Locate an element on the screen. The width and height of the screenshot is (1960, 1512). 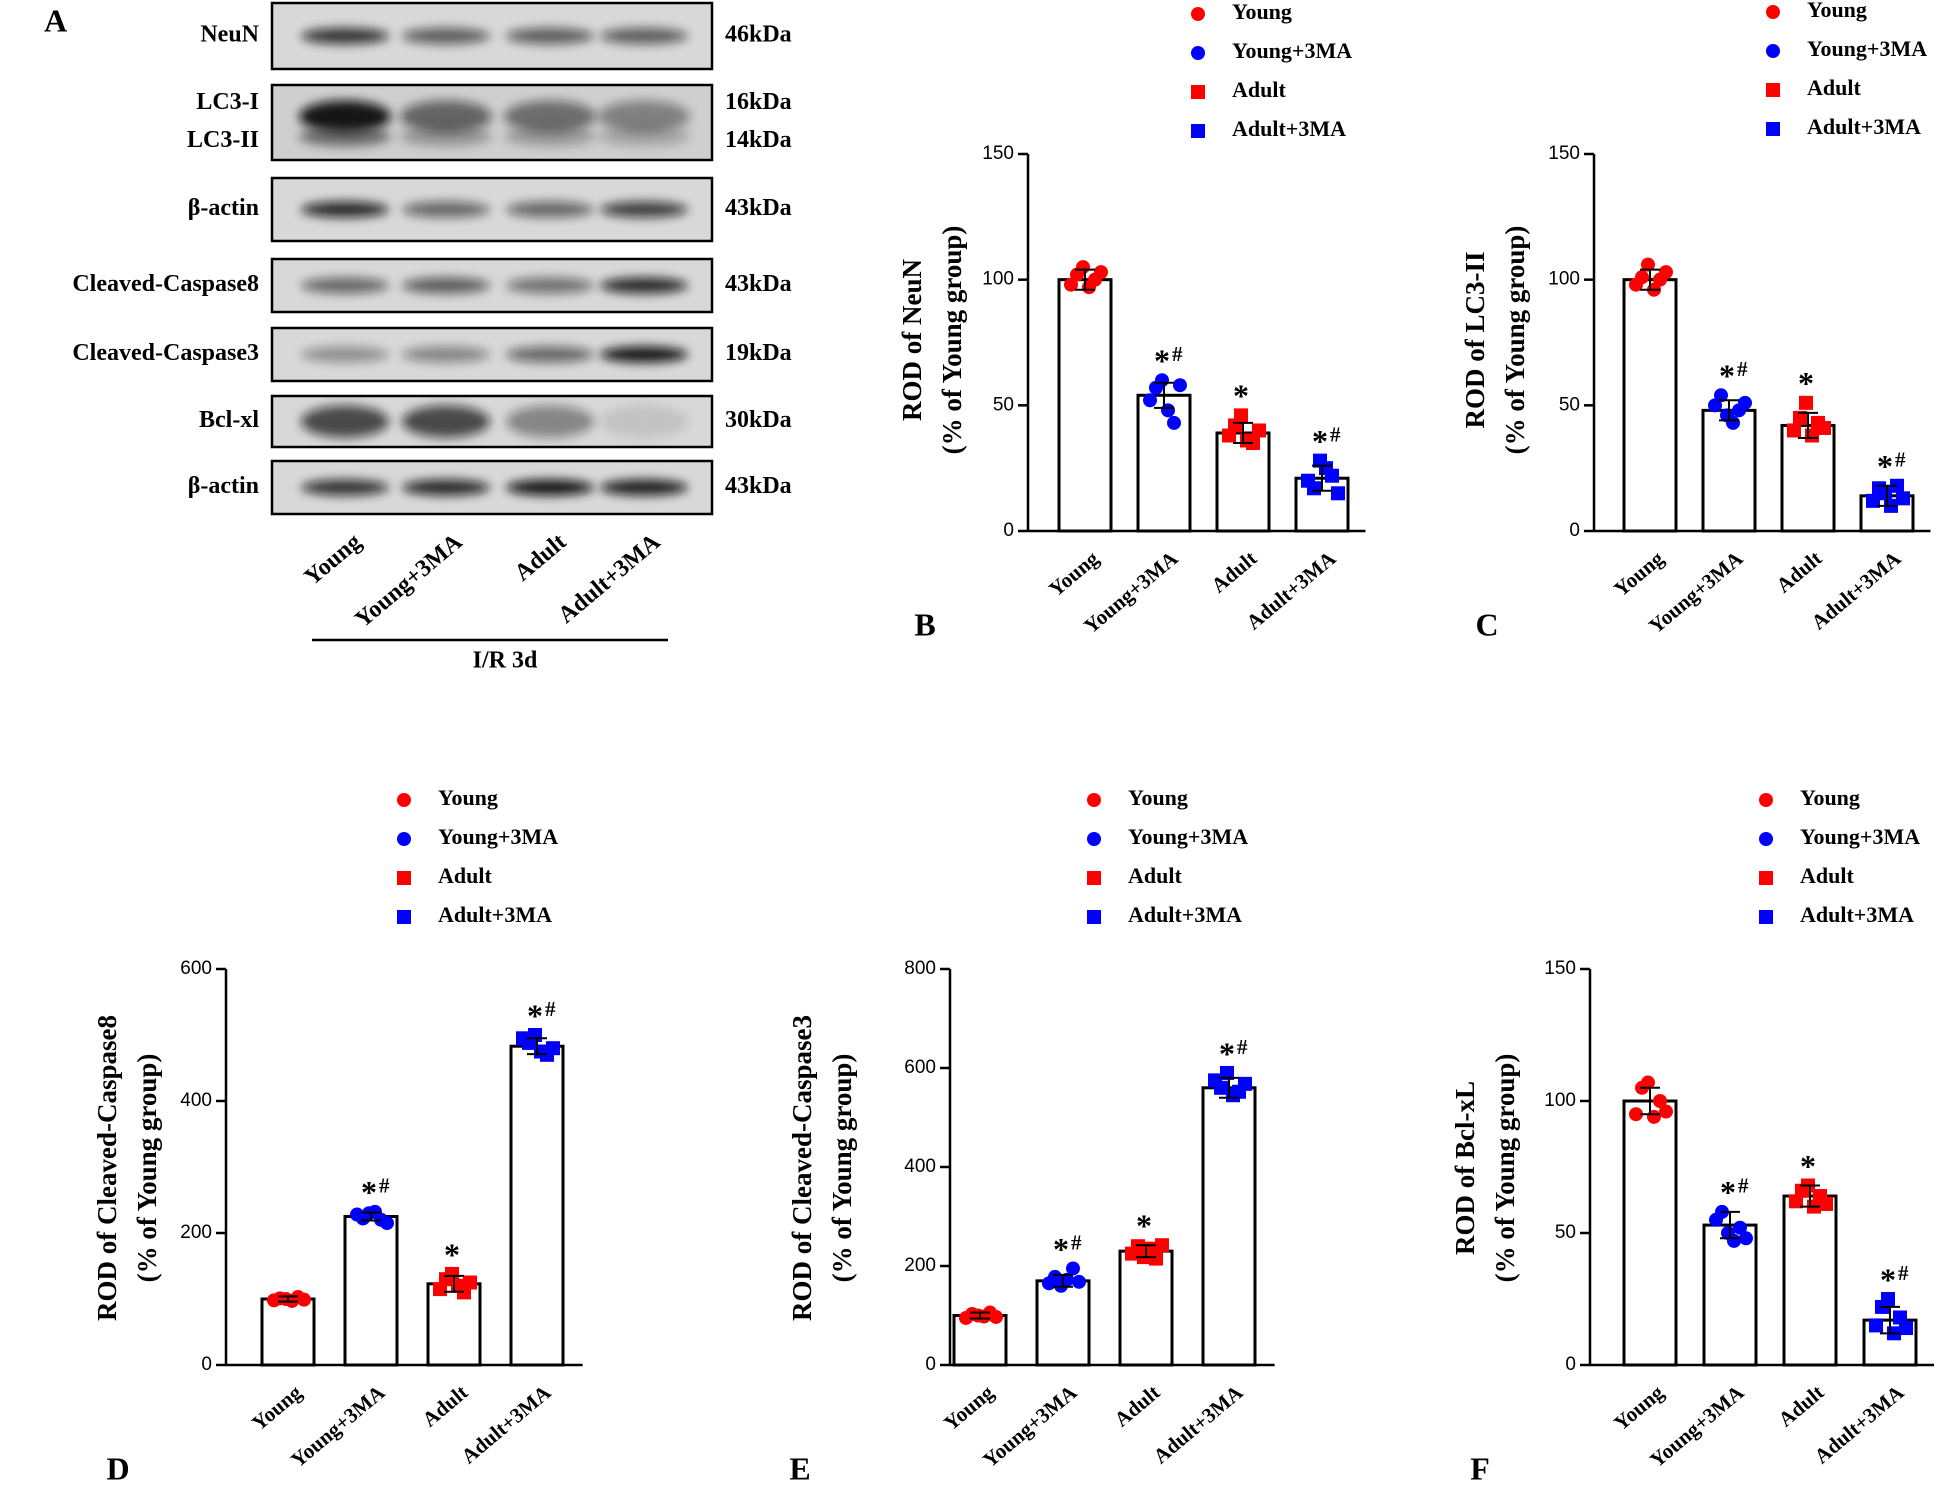
y-tick-label: 50 is located at coordinates (1569, 404).